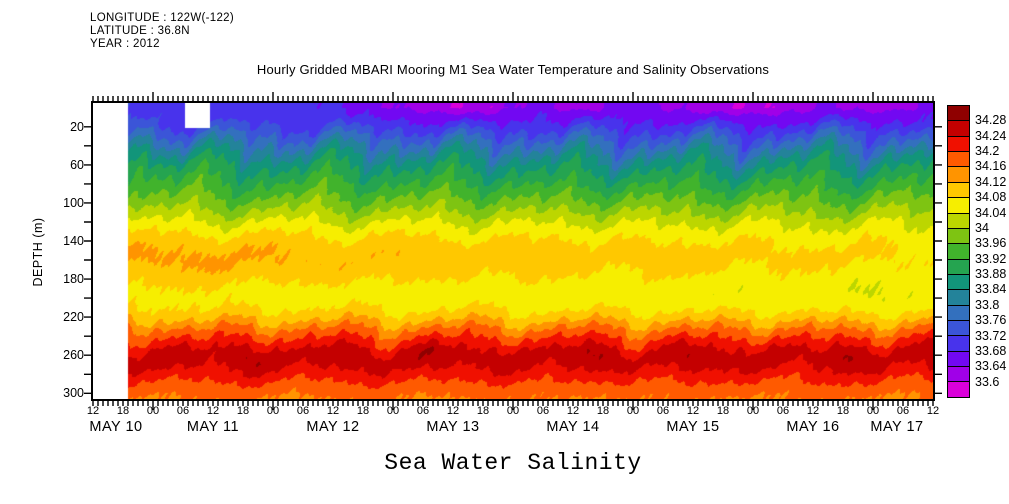 Image resolution: width=1009 pixels, height=504 pixels. I want to click on colorbar-tick-label: 34.08, so click(991, 197).